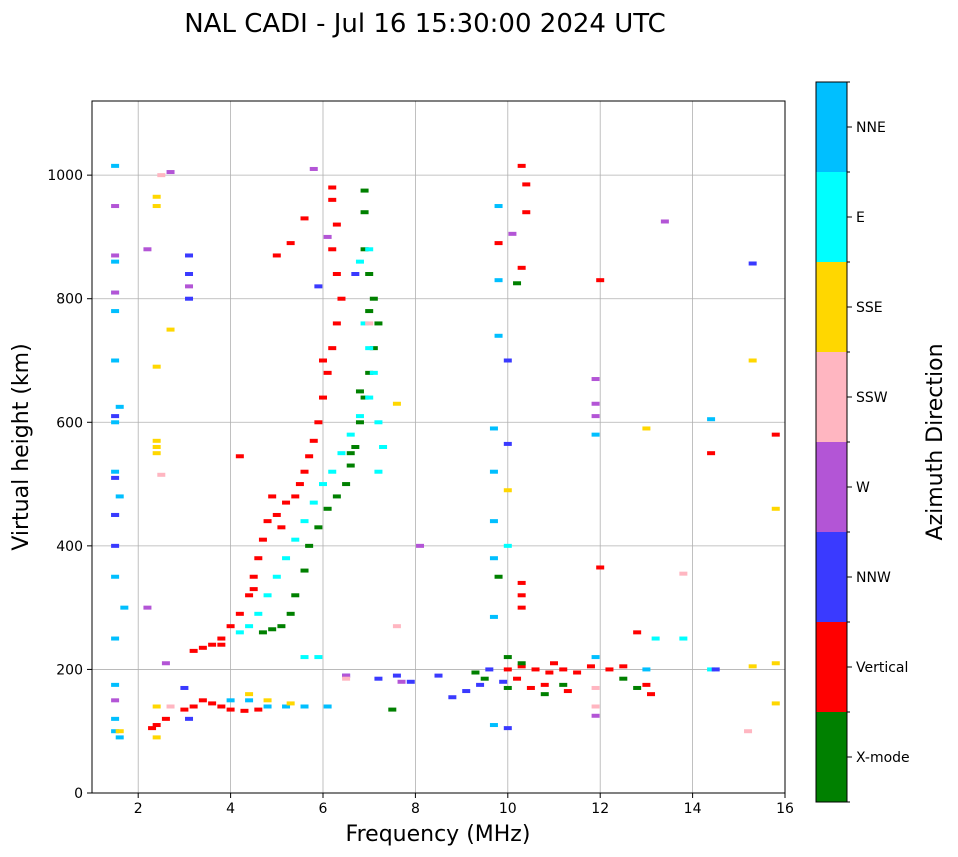 The height and width of the screenshot is (857, 958). What do you see at coordinates (935, 441) in the screenshot?
I see `colorbar-label: Azimuth Direction` at bounding box center [935, 441].